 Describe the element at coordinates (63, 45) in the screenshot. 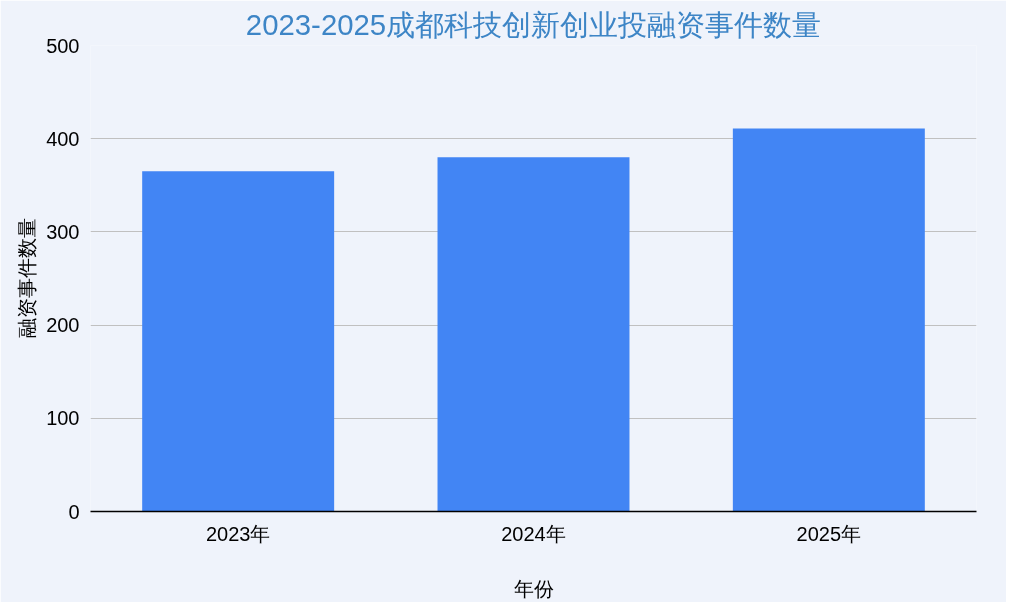

I see `y-tick-label: 500` at that location.